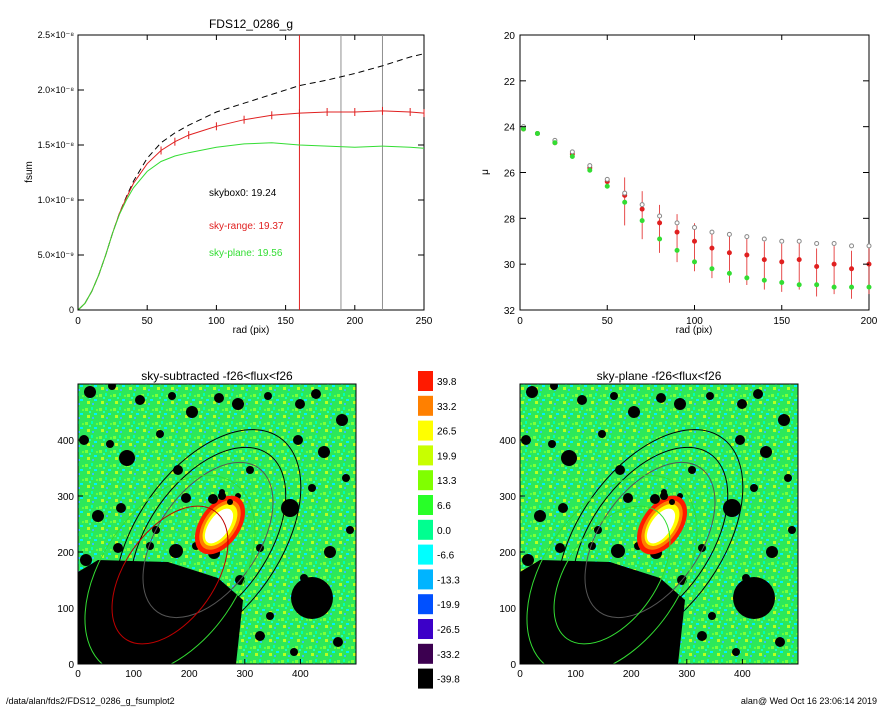 Image resolution: width=885 pixels, height=713 pixels. Describe the element at coordinates (696, 211) in the screenshot. I see `mu-series` at that location.